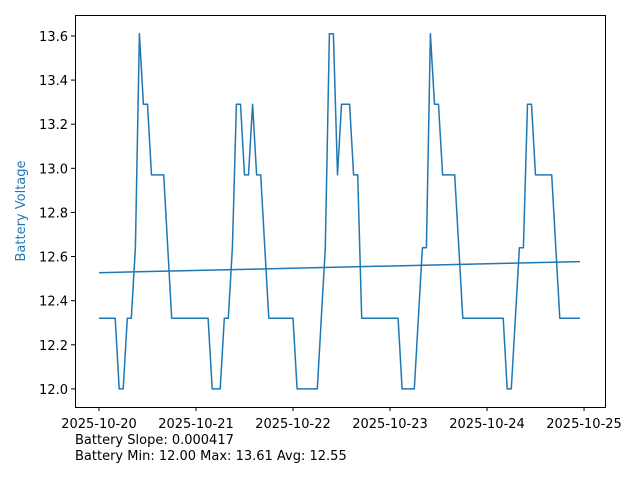  Describe the element at coordinates (21, 210) in the screenshot. I see `y-axis-label: Battery Voltage` at that location.